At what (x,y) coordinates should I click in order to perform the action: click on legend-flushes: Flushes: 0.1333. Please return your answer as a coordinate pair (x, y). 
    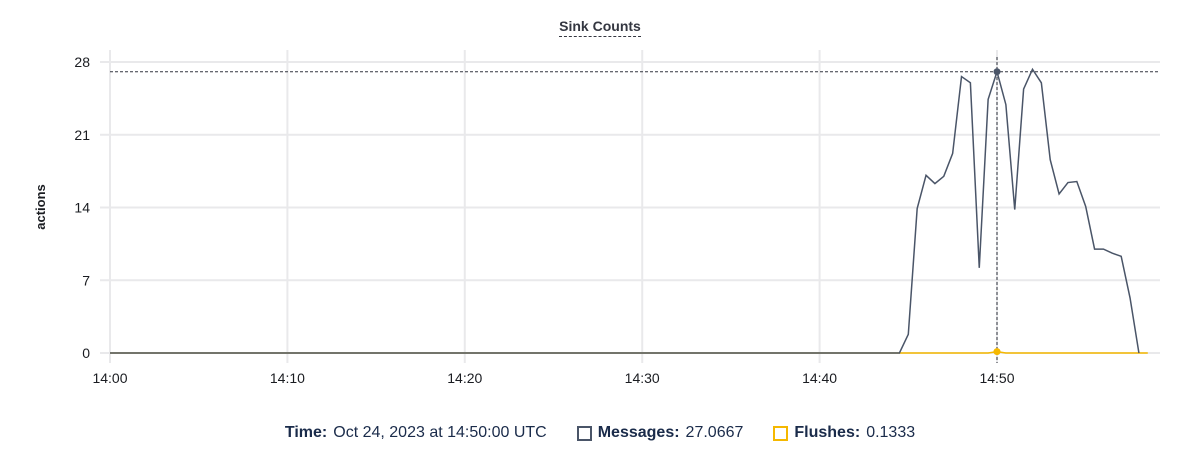
    Looking at the image, I should click on (844, 433).